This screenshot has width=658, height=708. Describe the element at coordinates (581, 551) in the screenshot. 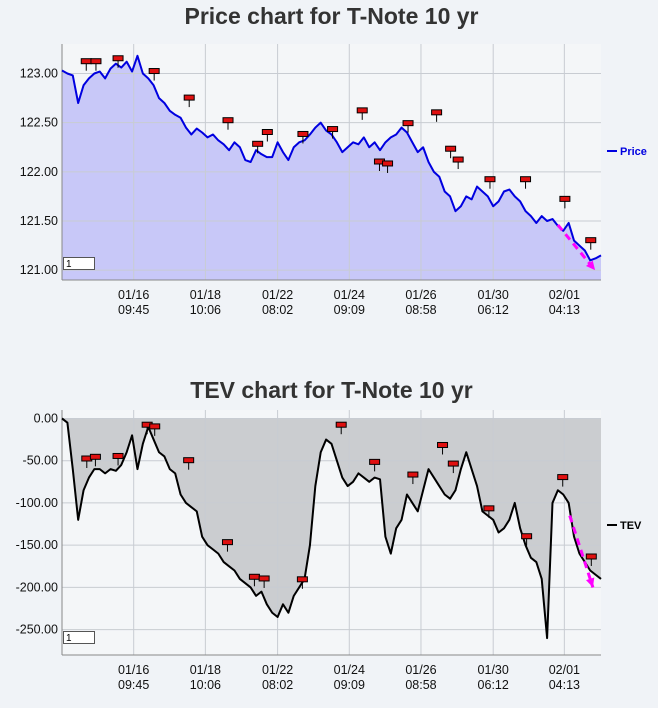

I see `tev-trend-arrow` at that location.